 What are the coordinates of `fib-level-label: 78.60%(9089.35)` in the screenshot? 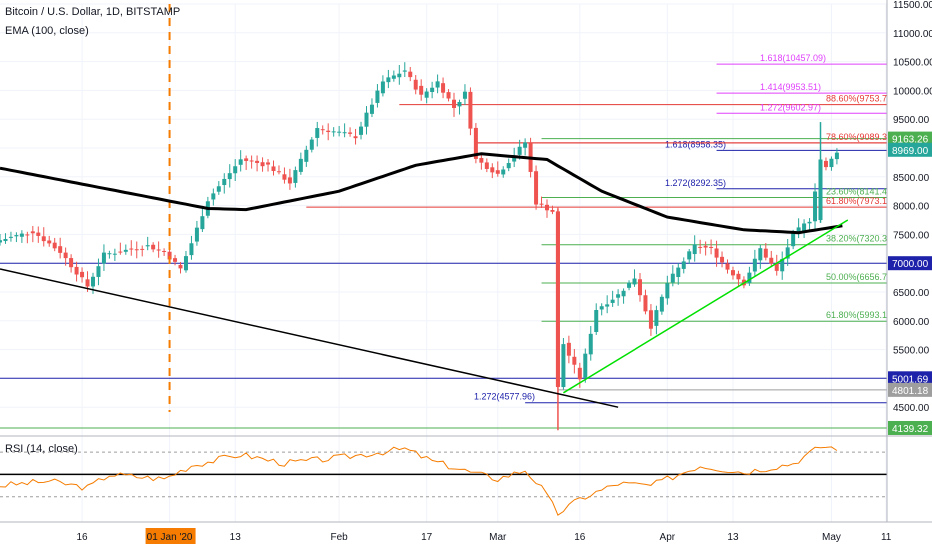 It's located at (860, 137).